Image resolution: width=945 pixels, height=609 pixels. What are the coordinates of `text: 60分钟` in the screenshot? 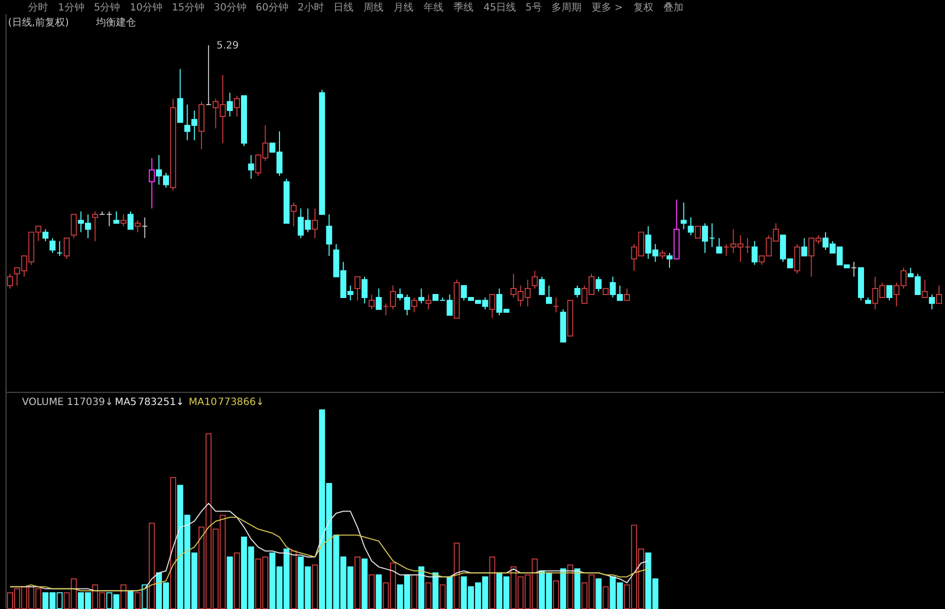 It's located at (272, 7).